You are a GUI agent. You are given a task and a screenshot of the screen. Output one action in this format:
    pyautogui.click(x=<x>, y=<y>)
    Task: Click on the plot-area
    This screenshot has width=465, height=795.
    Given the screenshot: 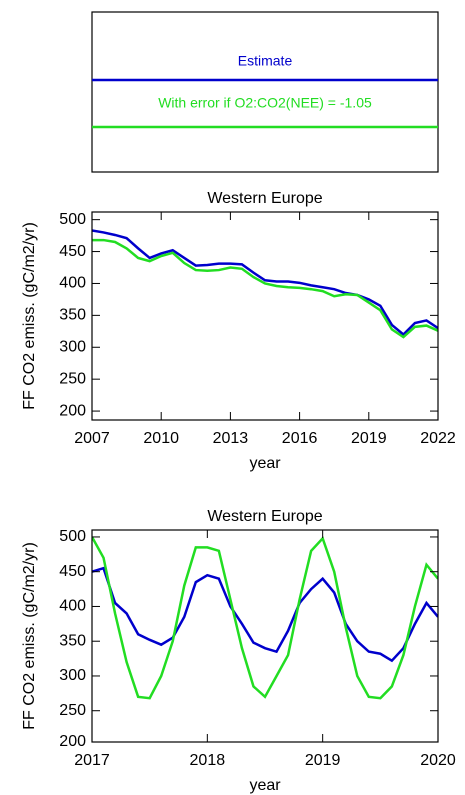 What is the action you would take?
    pyautogui.click(x=265, y=284)
    